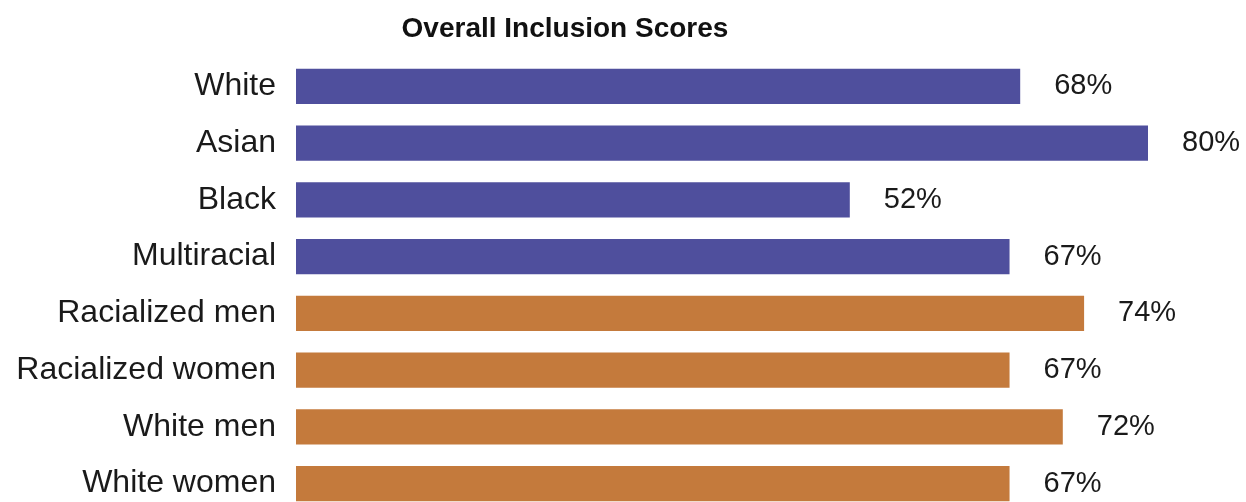 Image resolution: width=1246 pixels, height=502 pixels. What do you see at coordinates (235, 140) in the screenshot?
I see `y-tick-label: Asian` at bounding box center [235, 140].